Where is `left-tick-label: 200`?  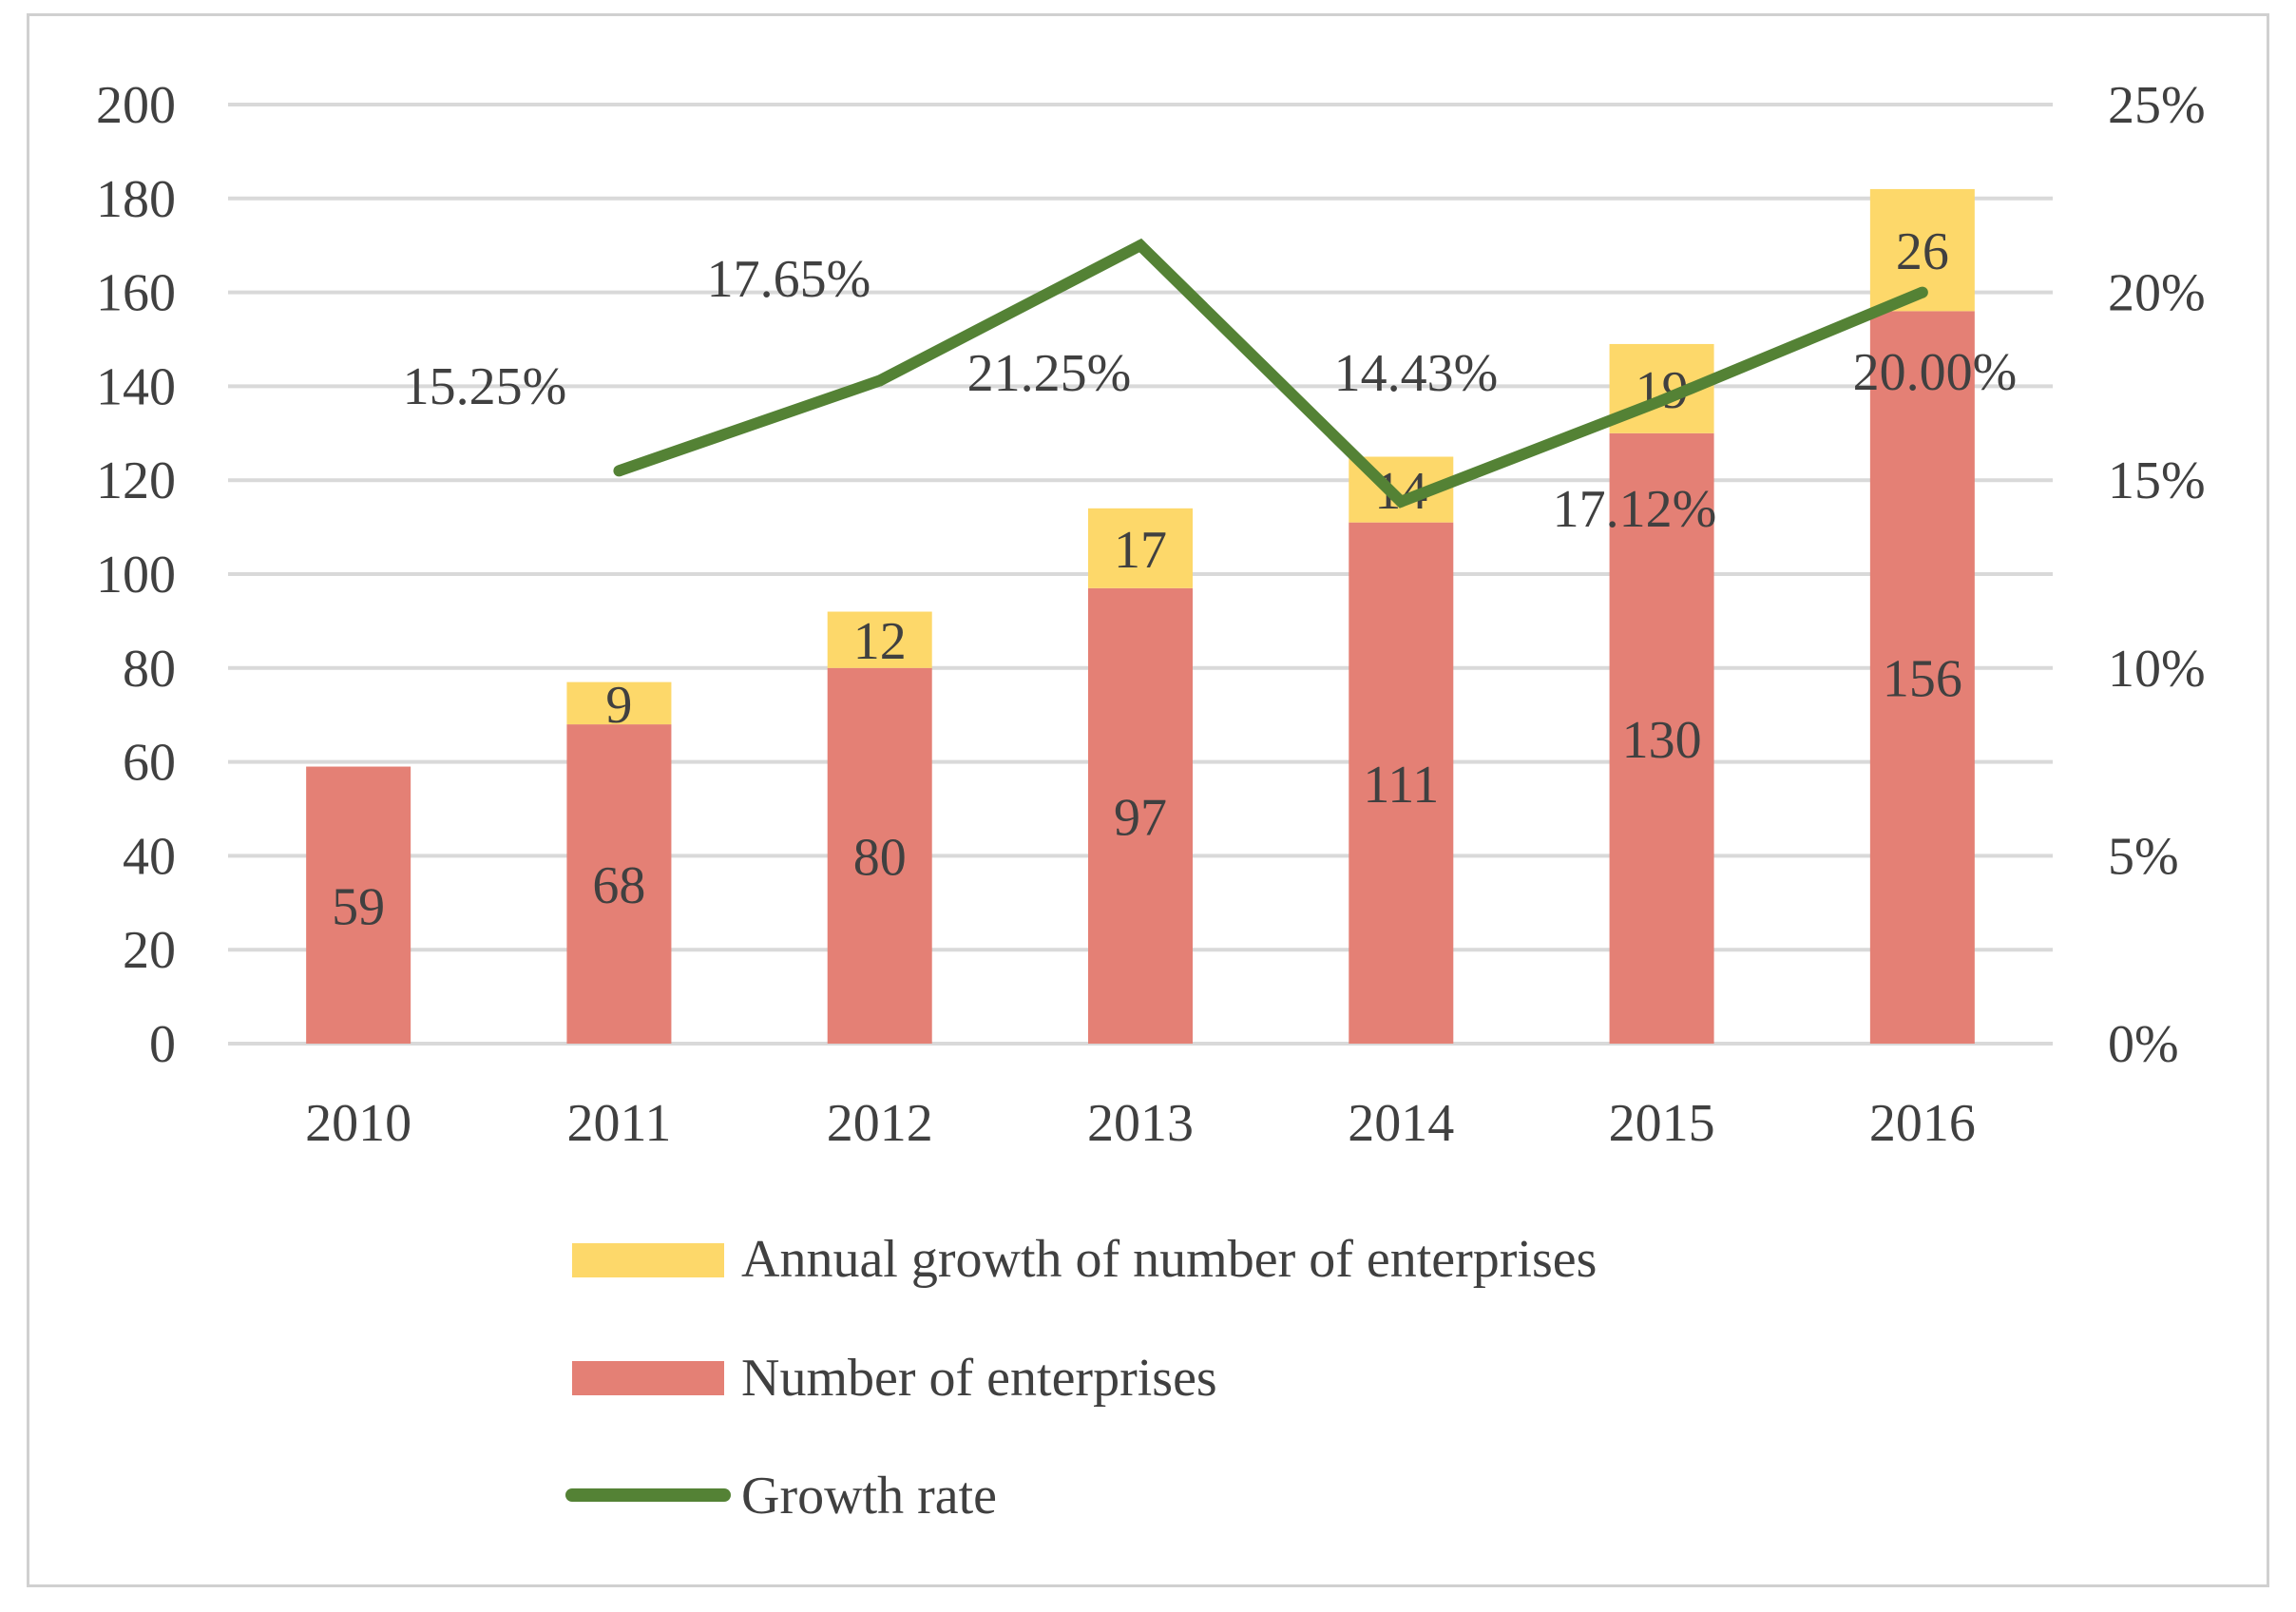 left-tick-label: 200 is located at coordinates (136, 105).